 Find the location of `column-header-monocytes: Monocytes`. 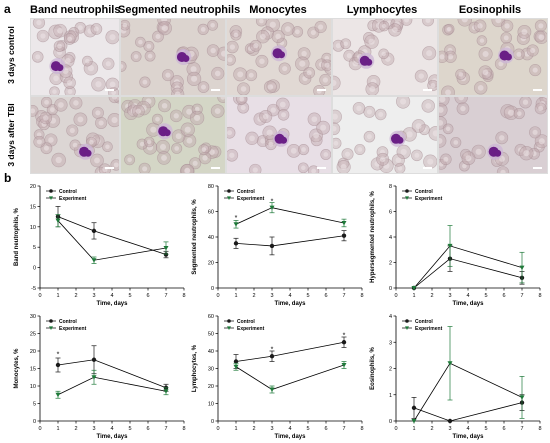

column-header-monocytes: Monocytes is located at coordinates (278, 10).